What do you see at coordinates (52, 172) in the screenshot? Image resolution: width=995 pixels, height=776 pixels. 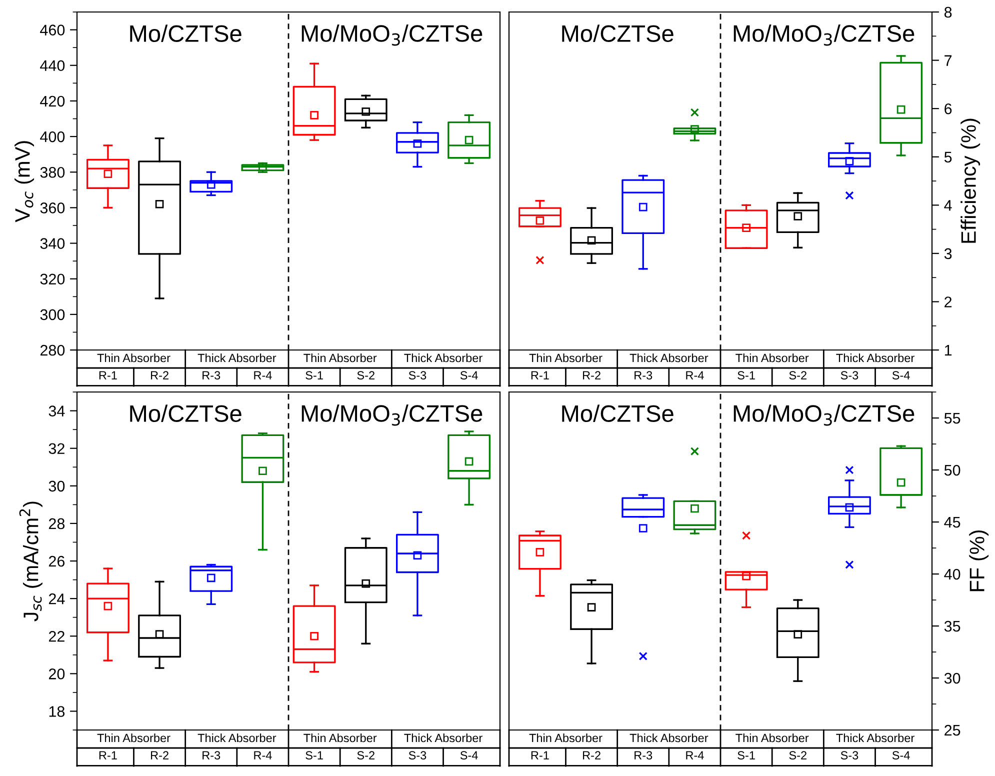 I see `y-tick-label: 380` at bounding box center [52, 172].